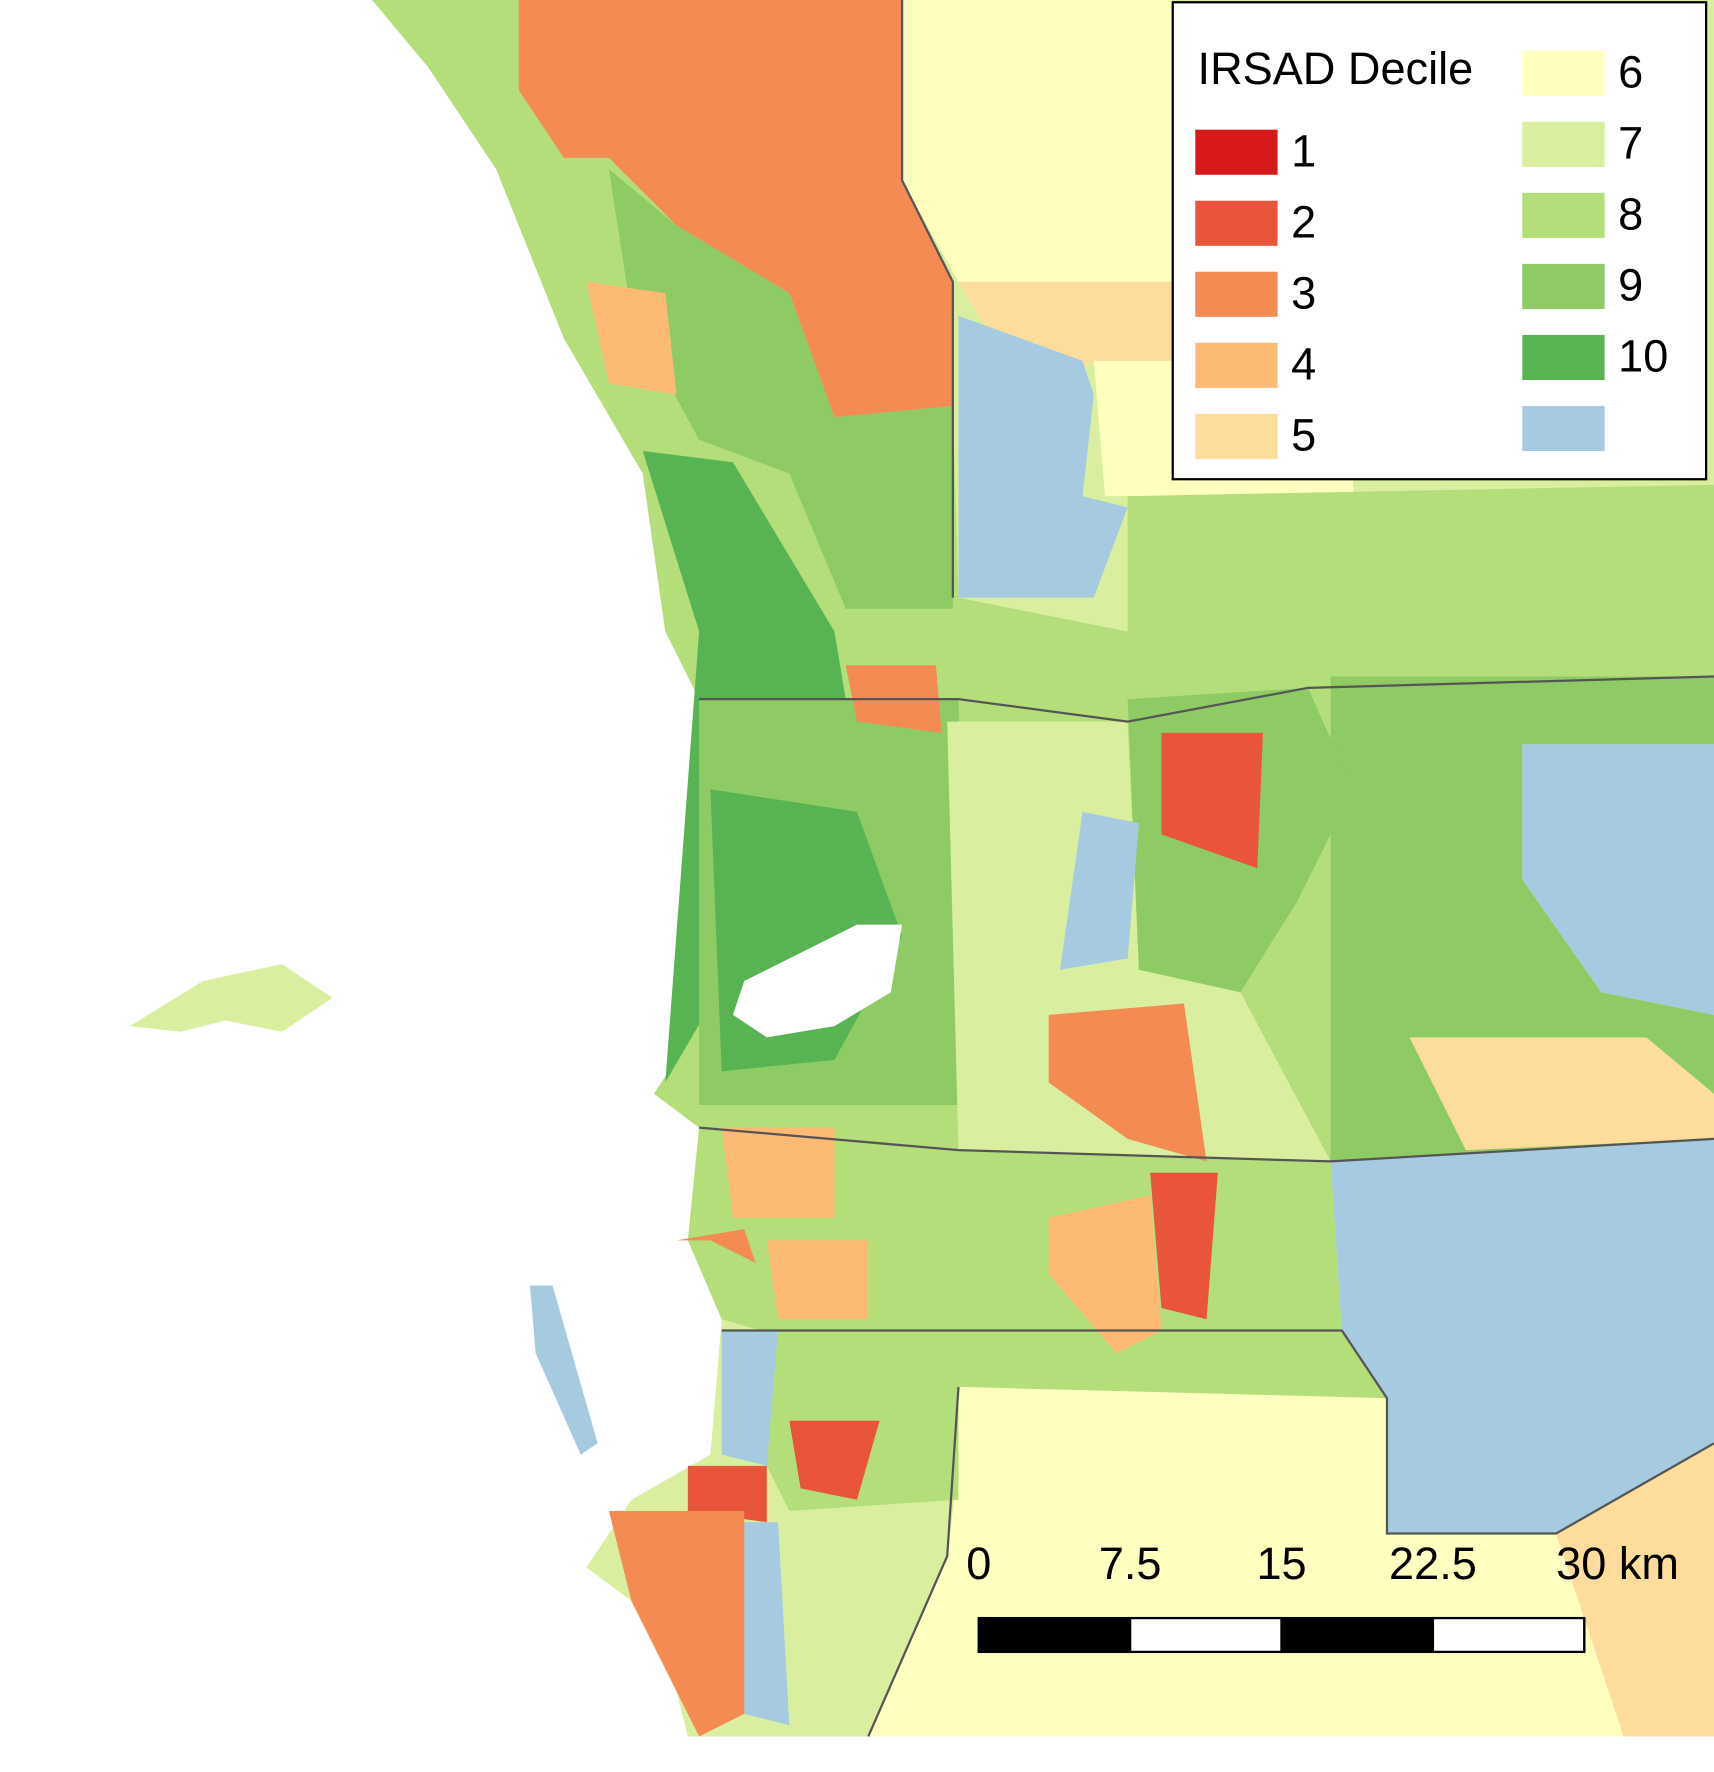  What do you see at coordinates (1303, 292) in the screenshot?
I see `legend-label: 3` at bounding box center [1303, 292].